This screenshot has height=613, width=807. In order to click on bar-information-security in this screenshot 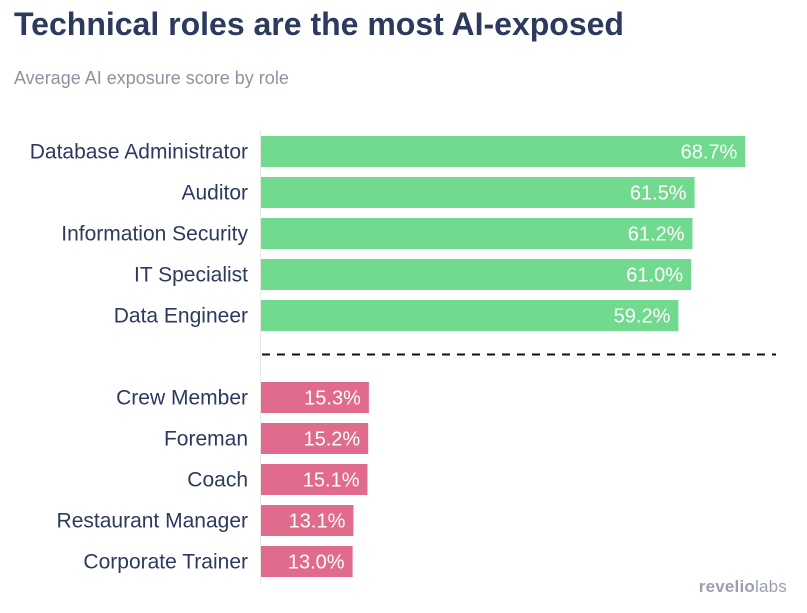, I will do `click(477, 233)`.